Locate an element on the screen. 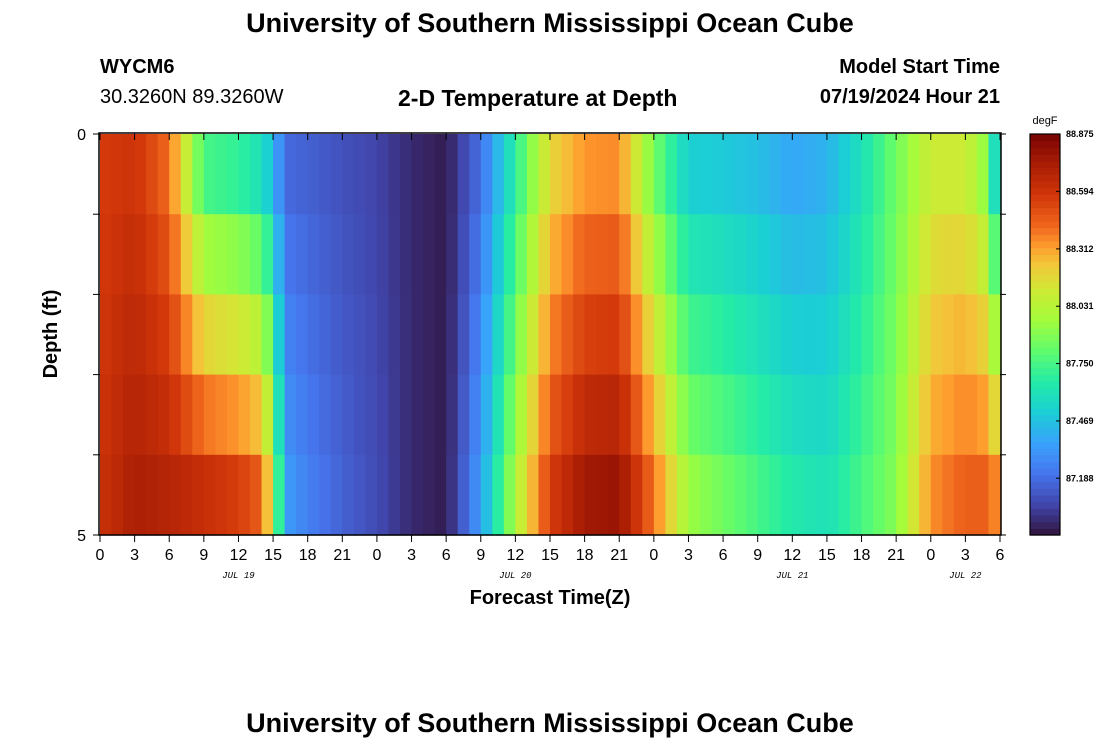 The width and height of the screenshot is (1100, 750). x-tick-label: 6 is located at coordinates (169, 555).